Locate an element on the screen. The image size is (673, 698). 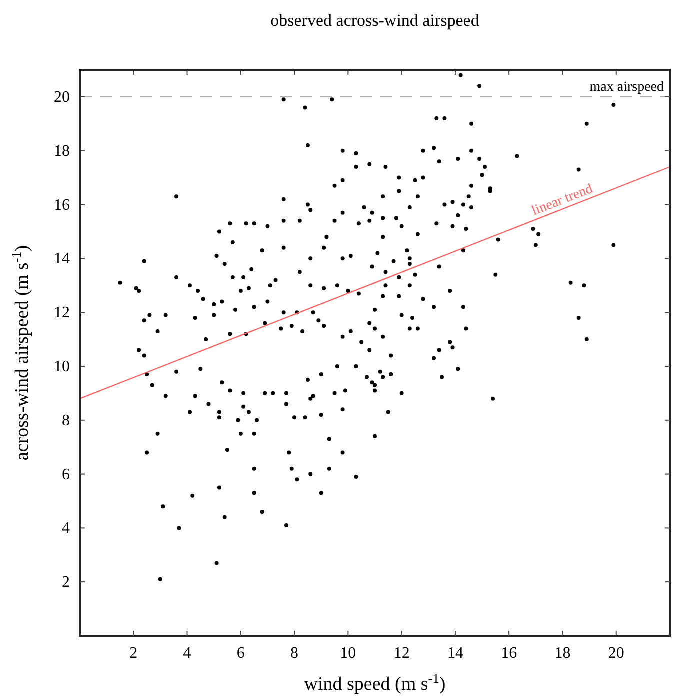
y-tick-label: 8 is located at coordinates (66, 421).